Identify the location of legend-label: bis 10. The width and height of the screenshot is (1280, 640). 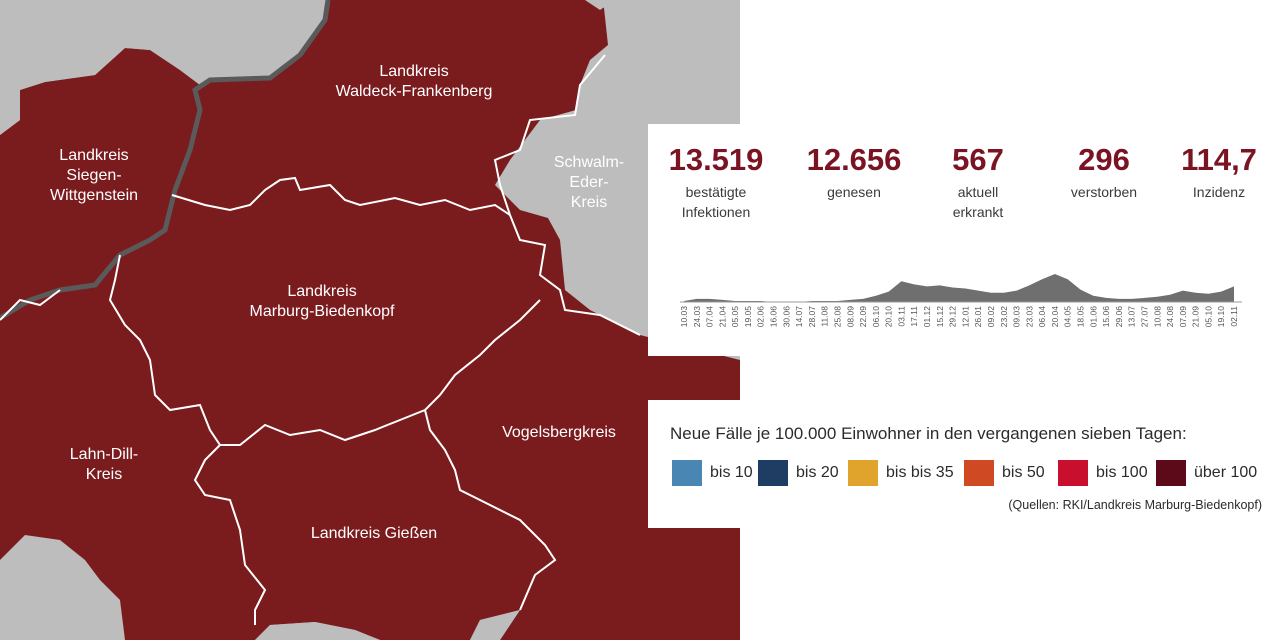
(731, 472).